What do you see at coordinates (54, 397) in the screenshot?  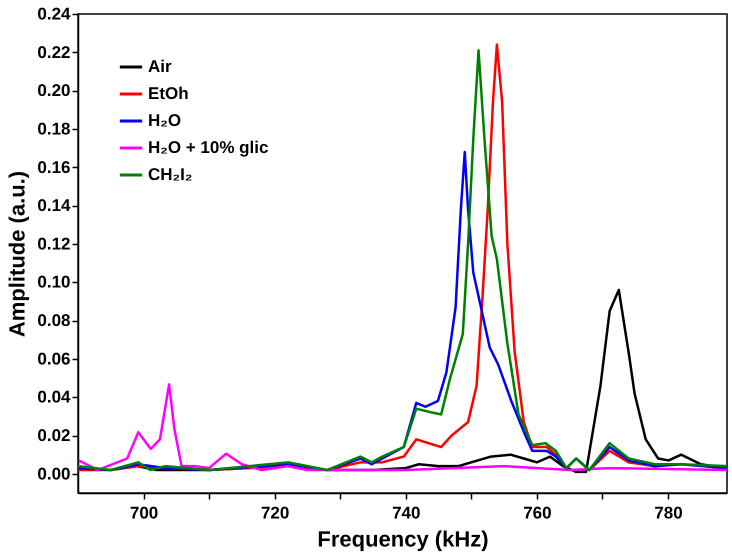 I see `y-tick-label: 0.04` at bounding box center [54, 397].